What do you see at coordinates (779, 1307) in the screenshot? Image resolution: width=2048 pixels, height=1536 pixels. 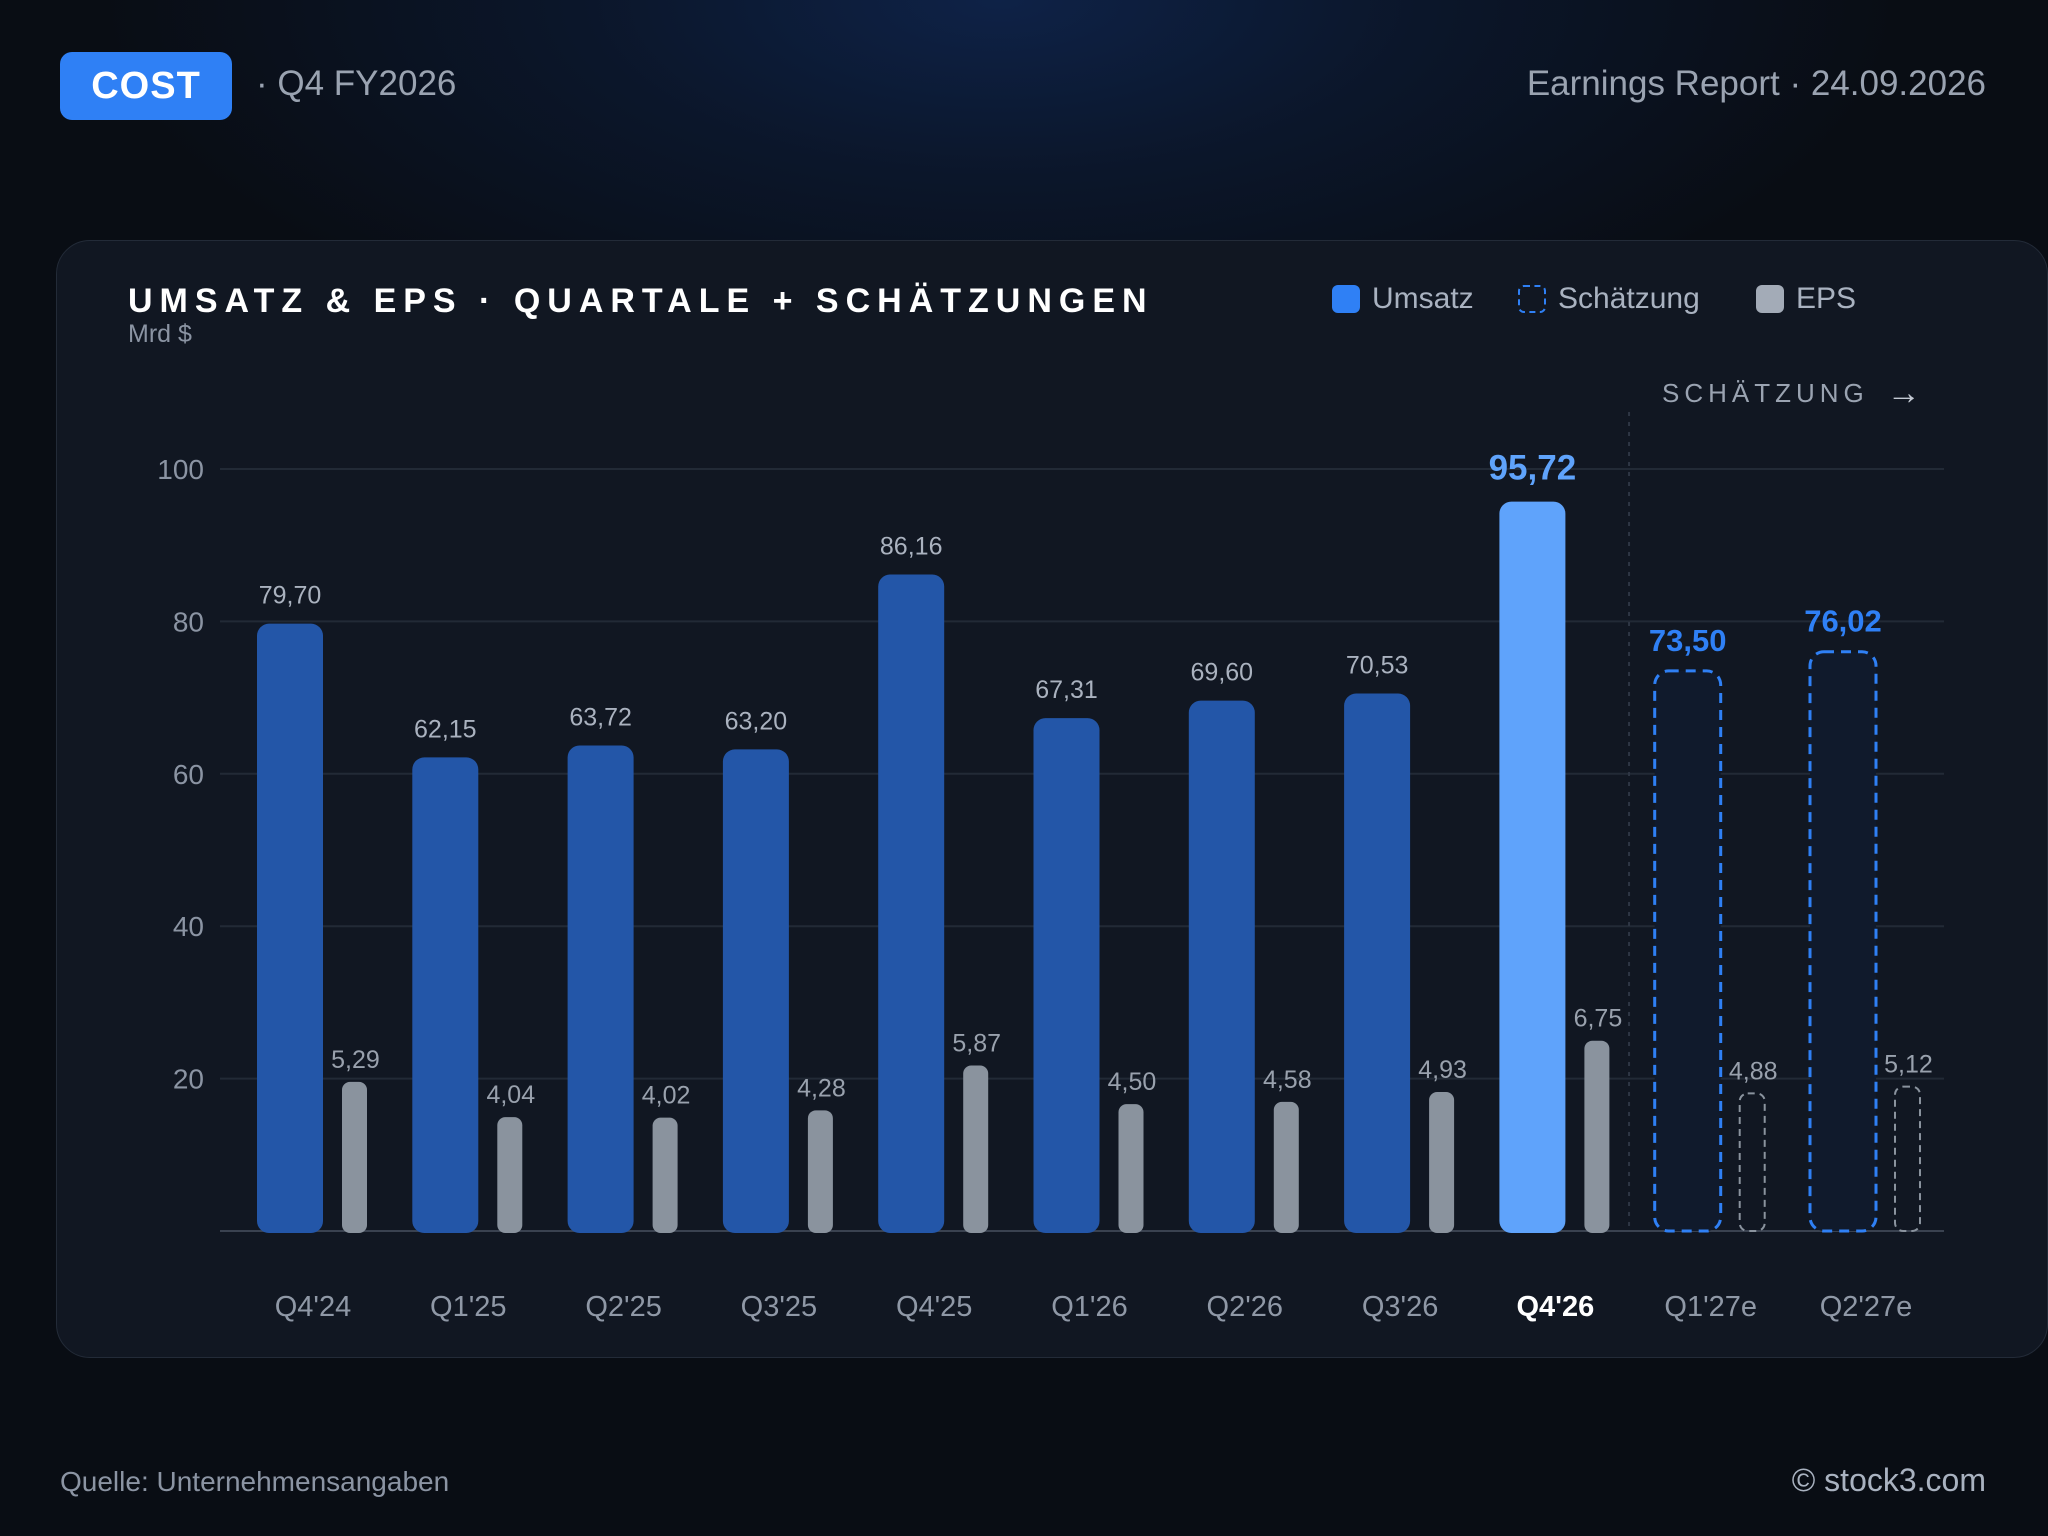 I see `x-tick-label: Q3'25` at bounding box center [779, 1307].